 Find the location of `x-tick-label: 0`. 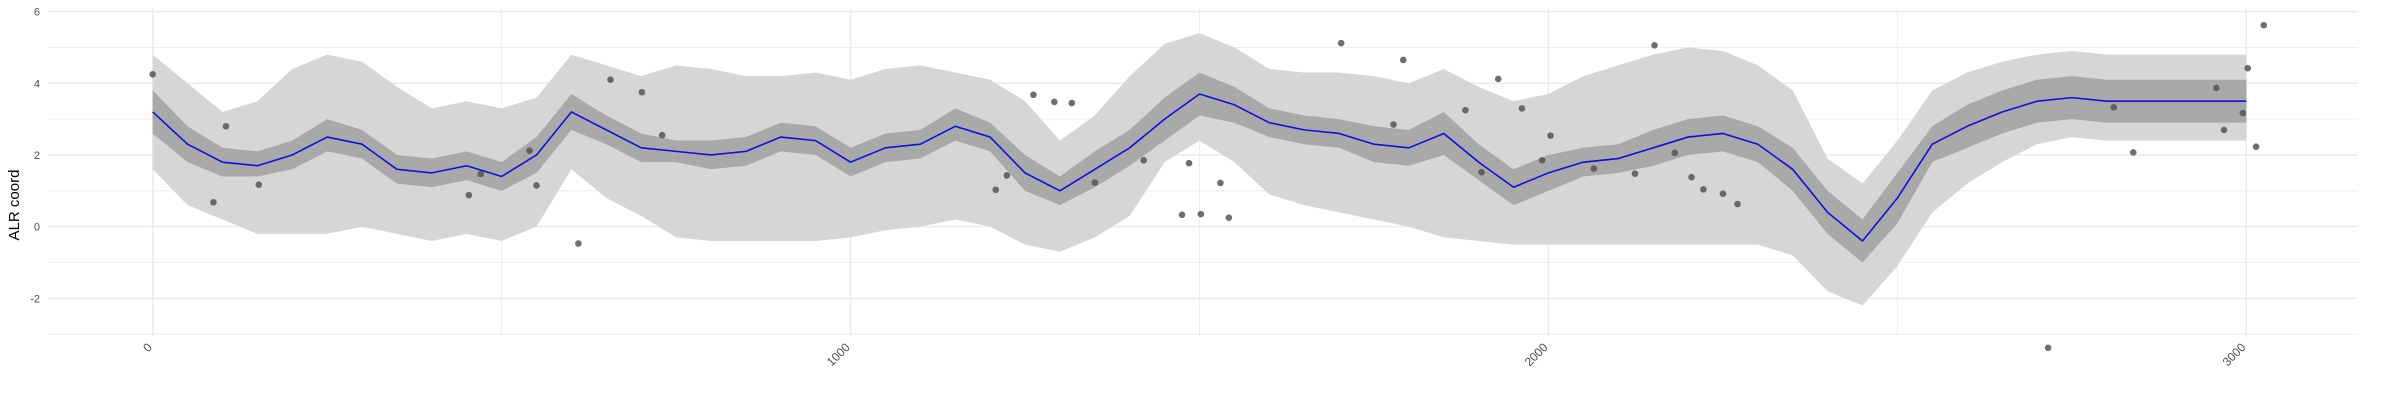

x-tick-label: 0 is located at coordinates (147, 347).